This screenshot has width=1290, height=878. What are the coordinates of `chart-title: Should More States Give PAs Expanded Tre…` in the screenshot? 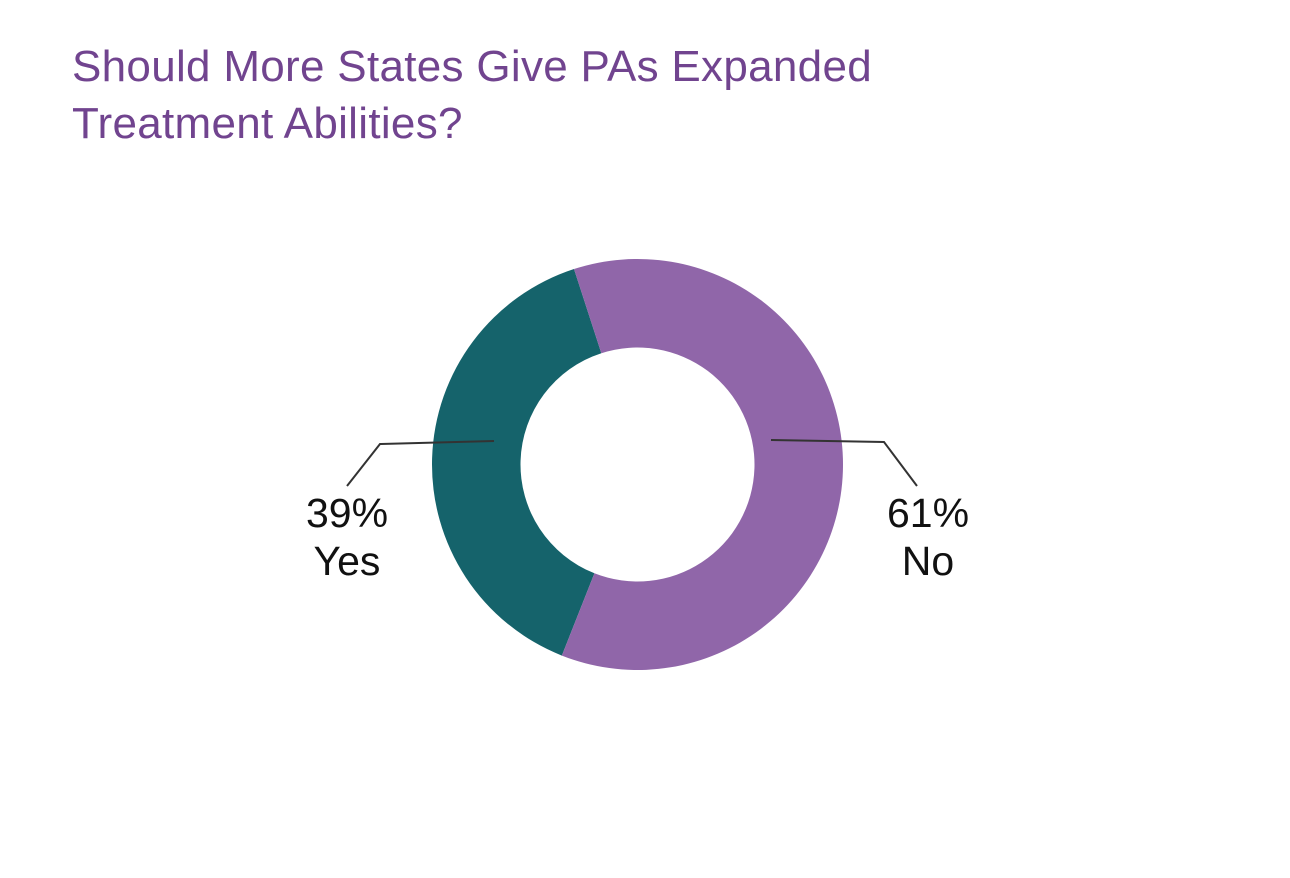 It's located at (472, 95).